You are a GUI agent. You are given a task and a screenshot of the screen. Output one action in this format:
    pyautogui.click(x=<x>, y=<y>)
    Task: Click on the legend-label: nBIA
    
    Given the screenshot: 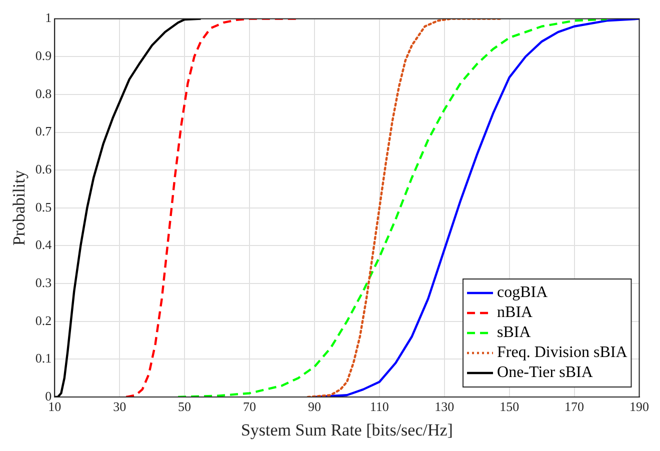 What is the action you would take?
    pyautogui.click(x=515, y=313)
    